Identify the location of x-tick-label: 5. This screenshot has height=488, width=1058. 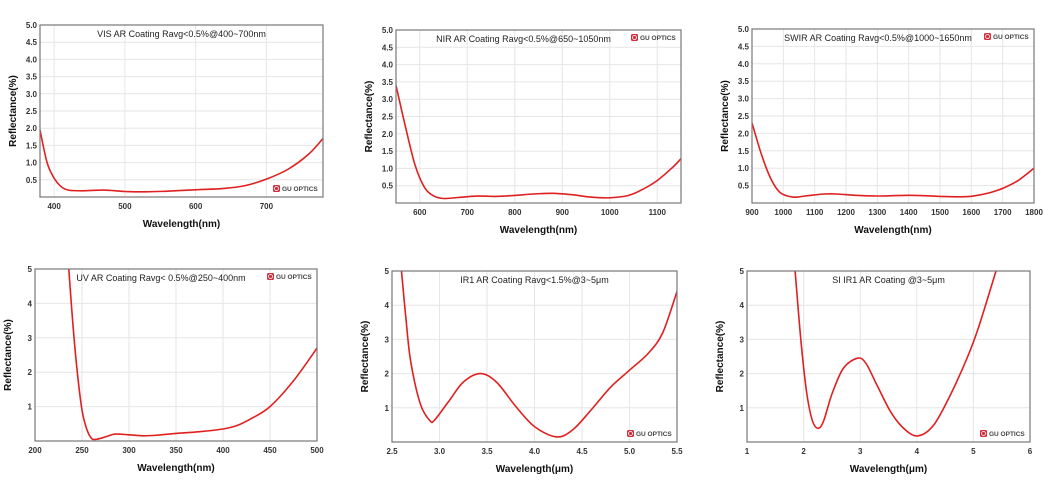
(973, 451).